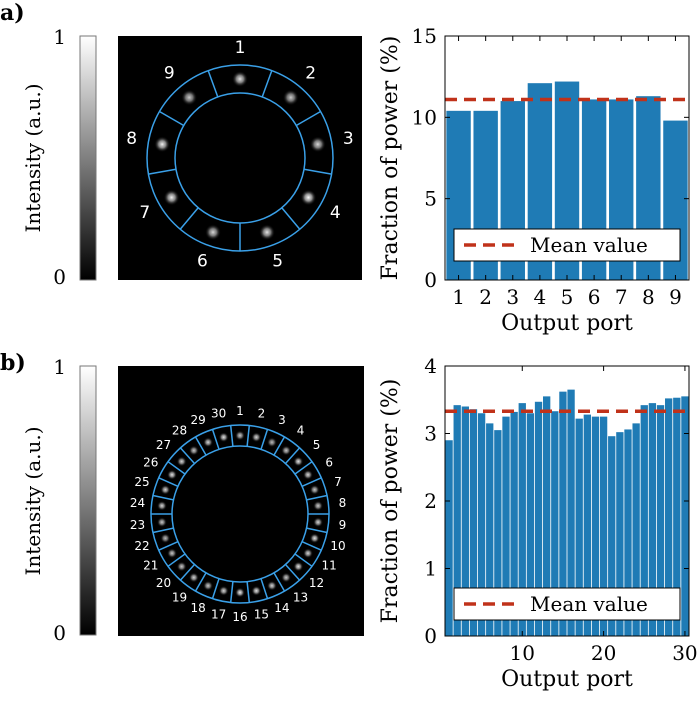 The height and width of the screenshot is (708, 700). I want to click on y-tick-label: 1, so click(430, 569).